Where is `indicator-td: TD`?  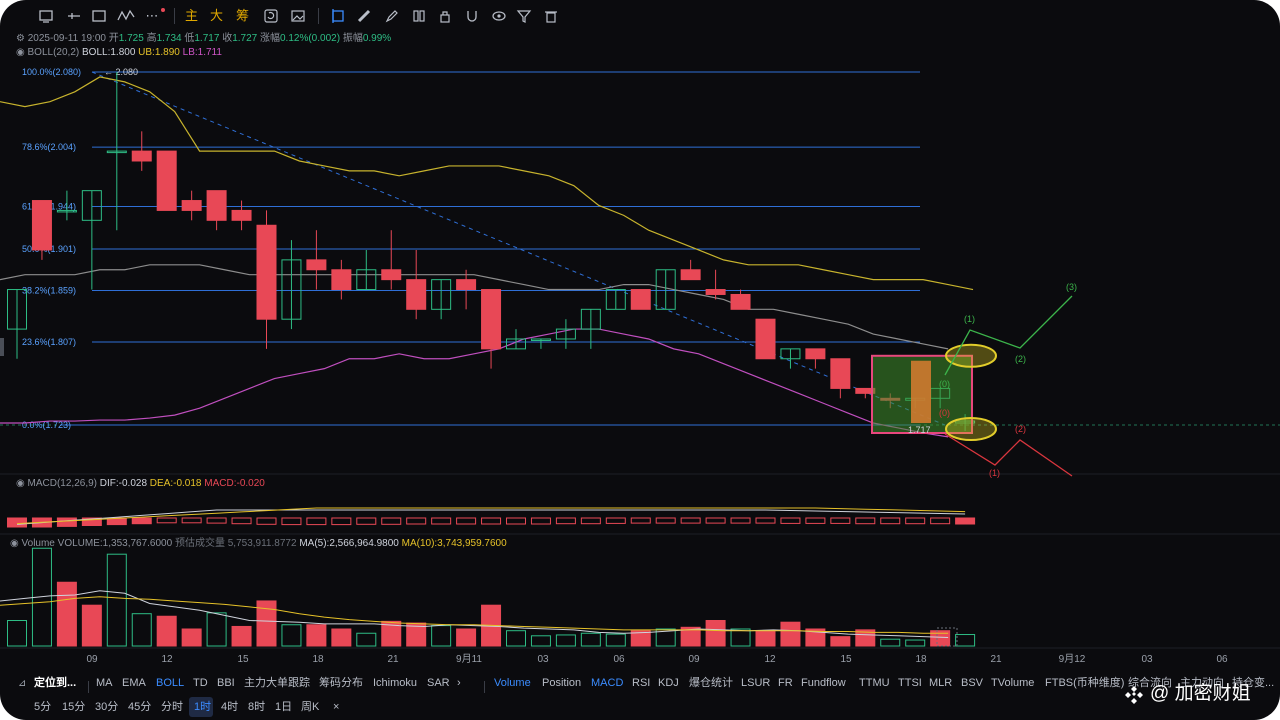
indicator-td: TD is located at coordinates (200, 683).